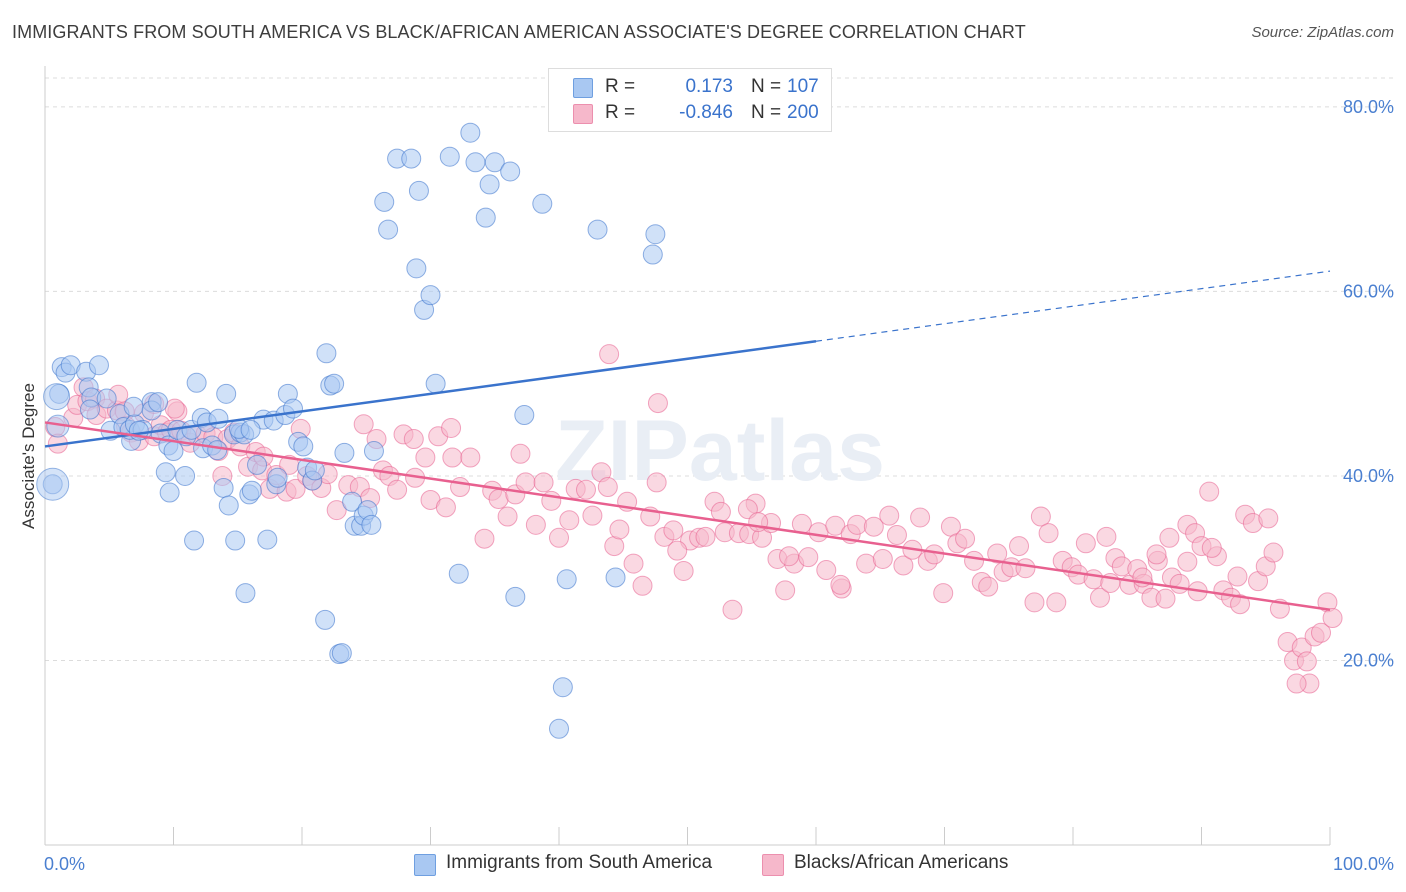 The image size is (1406, 892). Describe the element at coordinates (28, 456) in the screenshot. I see `y-axis-label: Associate's Degree` at that location.